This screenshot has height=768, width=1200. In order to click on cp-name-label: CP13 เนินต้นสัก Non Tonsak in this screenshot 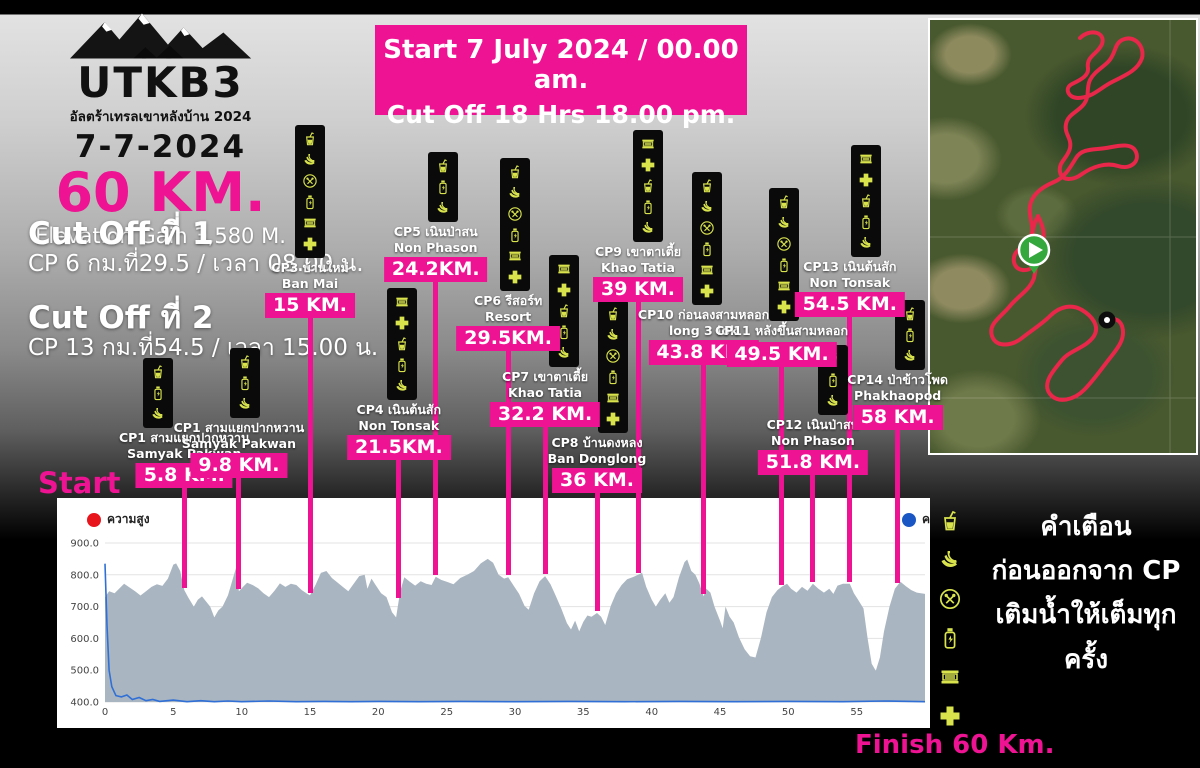, I will do `click(850, 274)`.